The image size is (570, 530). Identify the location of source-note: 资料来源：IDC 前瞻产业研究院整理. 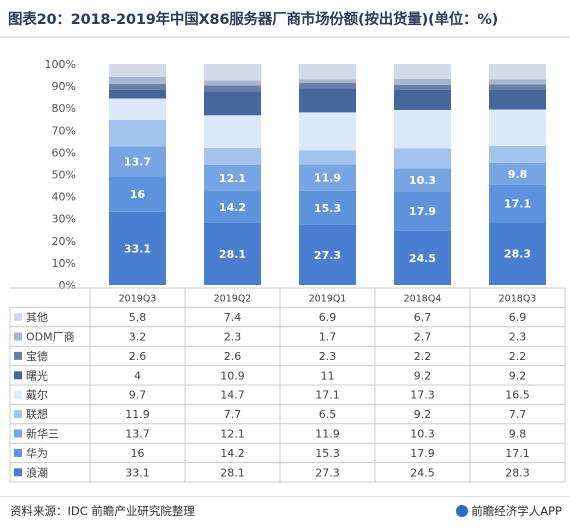
(102, 511).